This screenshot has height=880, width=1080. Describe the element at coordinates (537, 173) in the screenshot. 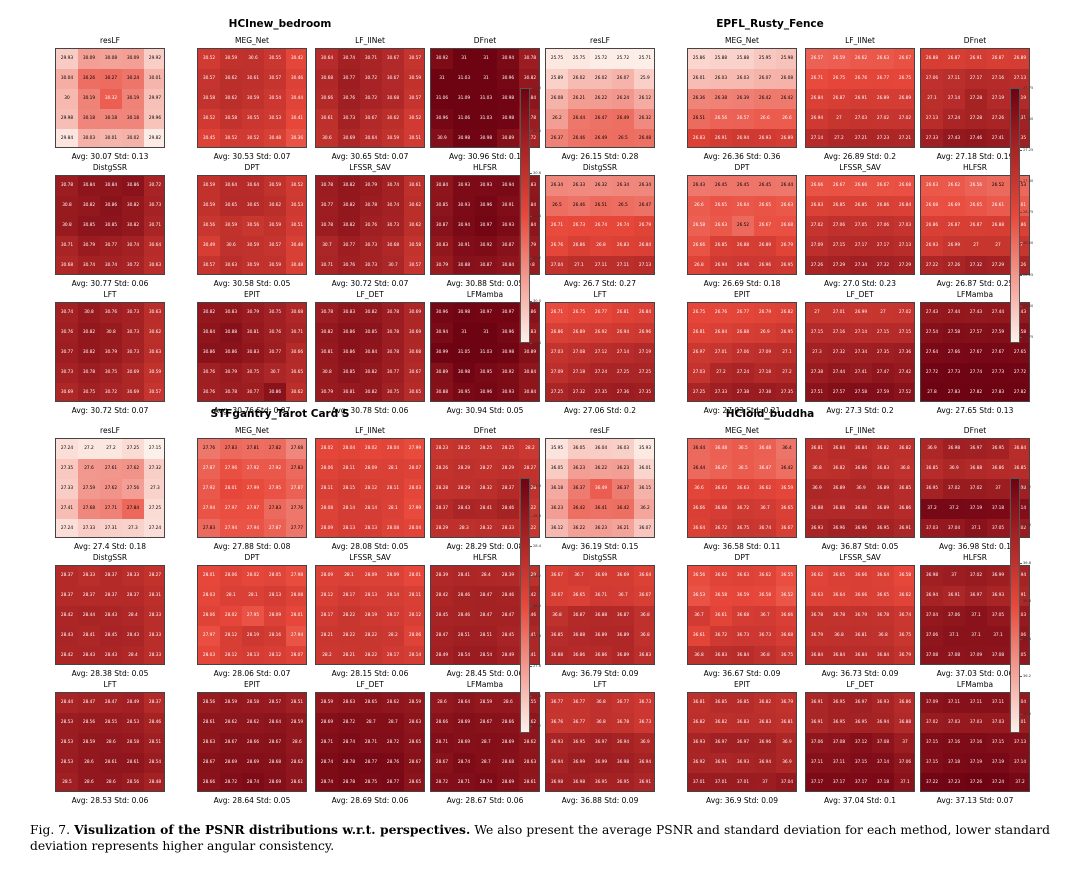

I see `colorbar-tick-label: 30.6` at that location.